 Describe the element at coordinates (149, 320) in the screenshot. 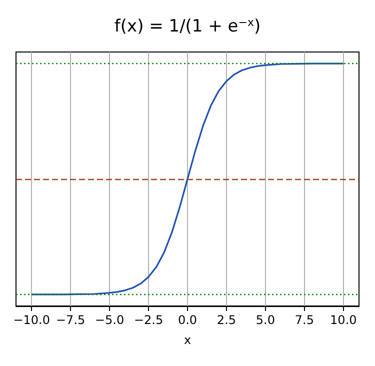

I see `x-tick-label: −2.5` at that location.